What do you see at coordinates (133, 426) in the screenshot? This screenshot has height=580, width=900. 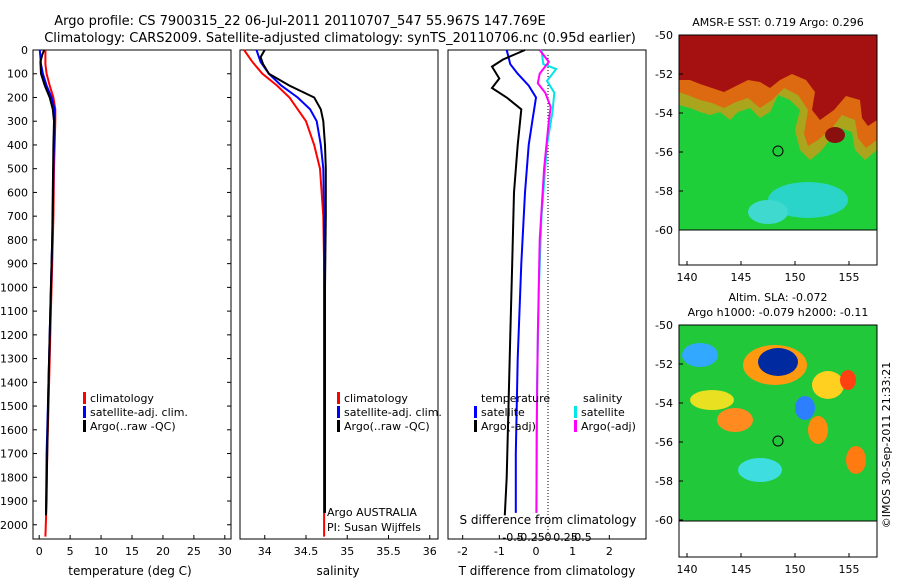 I see `legend-argo: Argo(..raw -QC)` at bounding box center [133, 426].